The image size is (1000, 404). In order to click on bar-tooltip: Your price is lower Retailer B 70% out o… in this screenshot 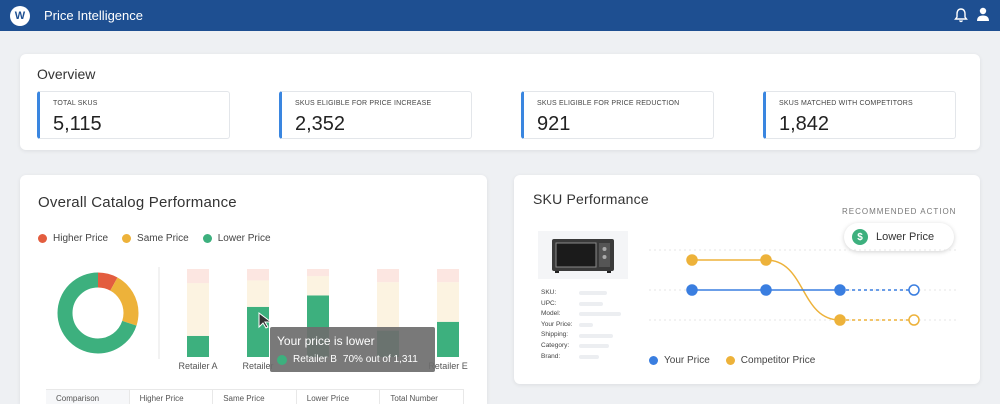, I will do `click(352, 349)`.